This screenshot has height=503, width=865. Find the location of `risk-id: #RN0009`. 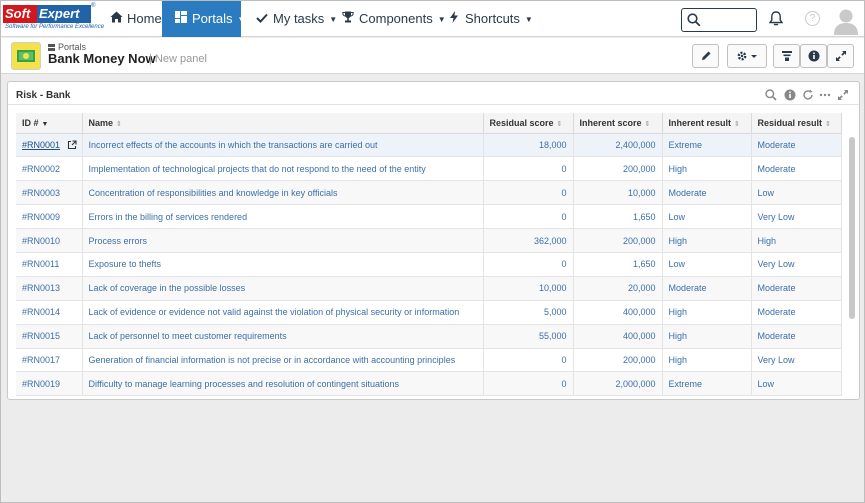

risk-id: #RN0009 is located at coordinates (49, 217).